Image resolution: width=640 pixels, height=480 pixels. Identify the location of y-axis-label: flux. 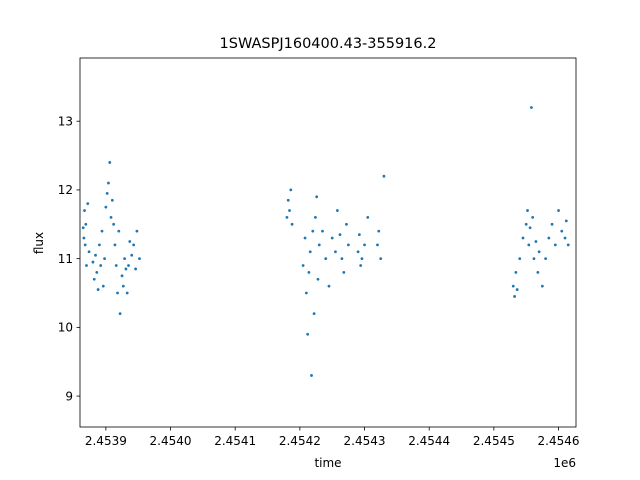
(39, 243).